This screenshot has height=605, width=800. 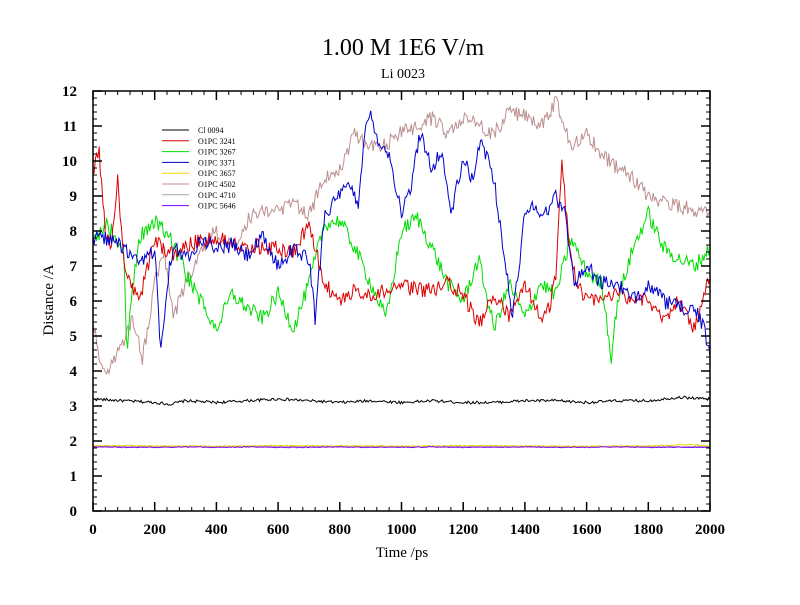 What do you see at coordinates (74, 477) in the screenshot?
I see `y-tick-label: 1` at bounding box center [74, 477].